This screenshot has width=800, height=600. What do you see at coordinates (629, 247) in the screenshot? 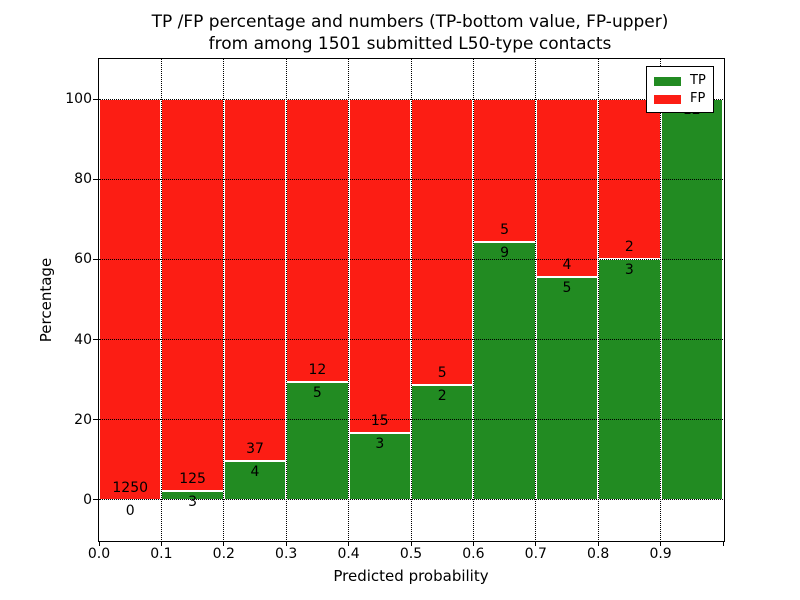
I see `bar-count-label-fp: 2` at bounding box center [629, 247].